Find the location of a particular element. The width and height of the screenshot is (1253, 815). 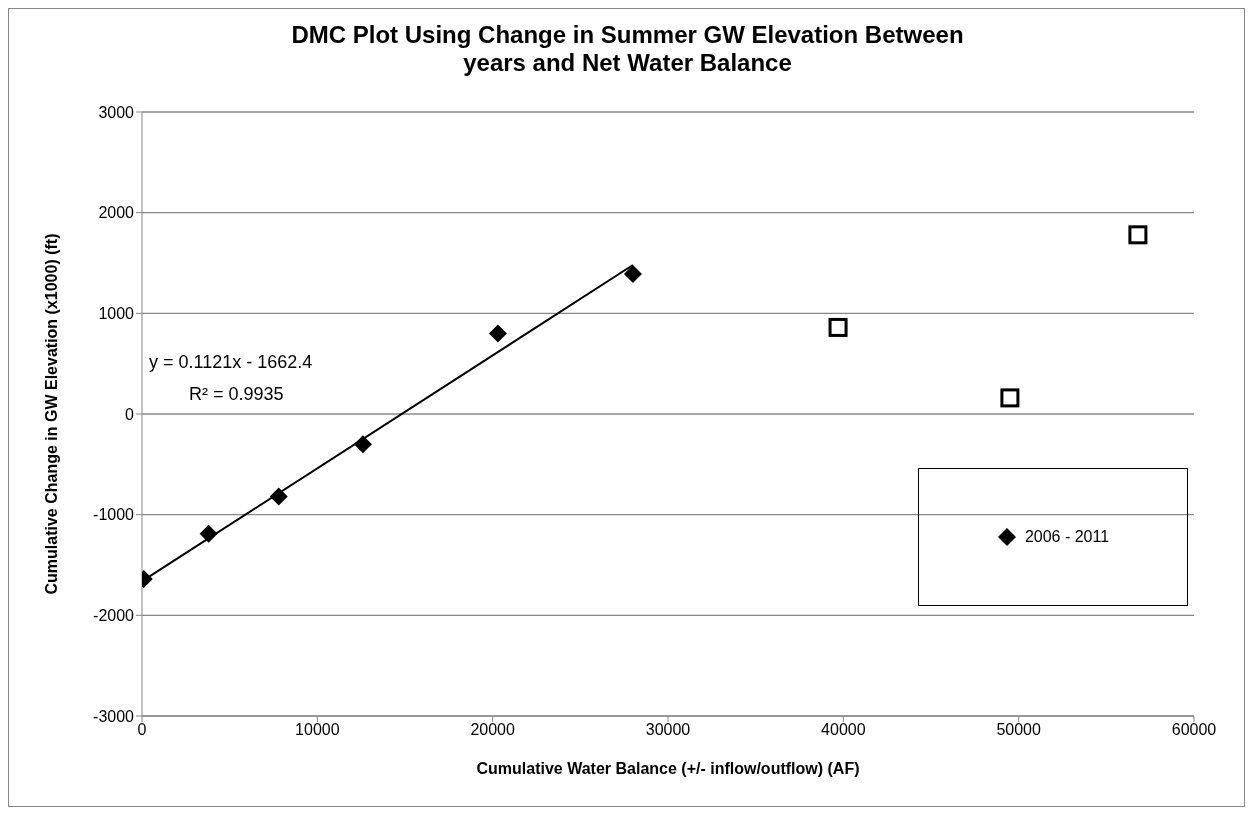

y-tick-label: 2000 is located at coordinates (116, 213).